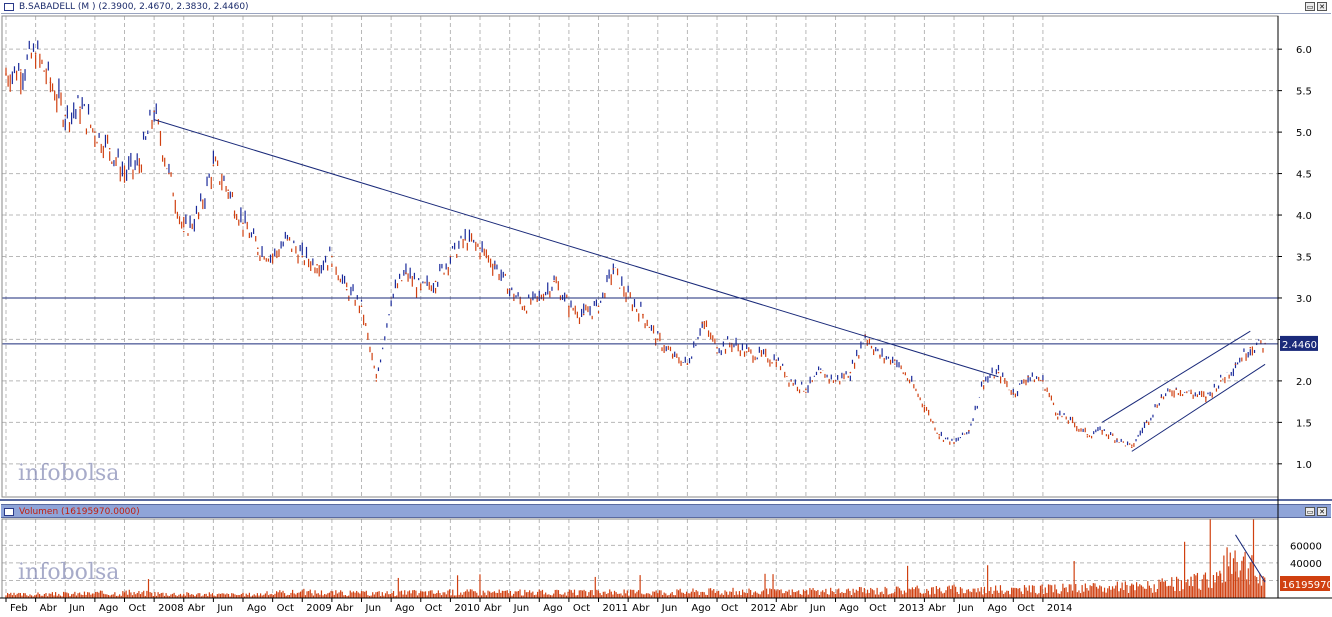 This screenshot has width=1332, height=617. What do you see at coordinates (68, 572) in the screenshot?
I see `watermark-volume: infobolsa` at bounding box center [68, 572].